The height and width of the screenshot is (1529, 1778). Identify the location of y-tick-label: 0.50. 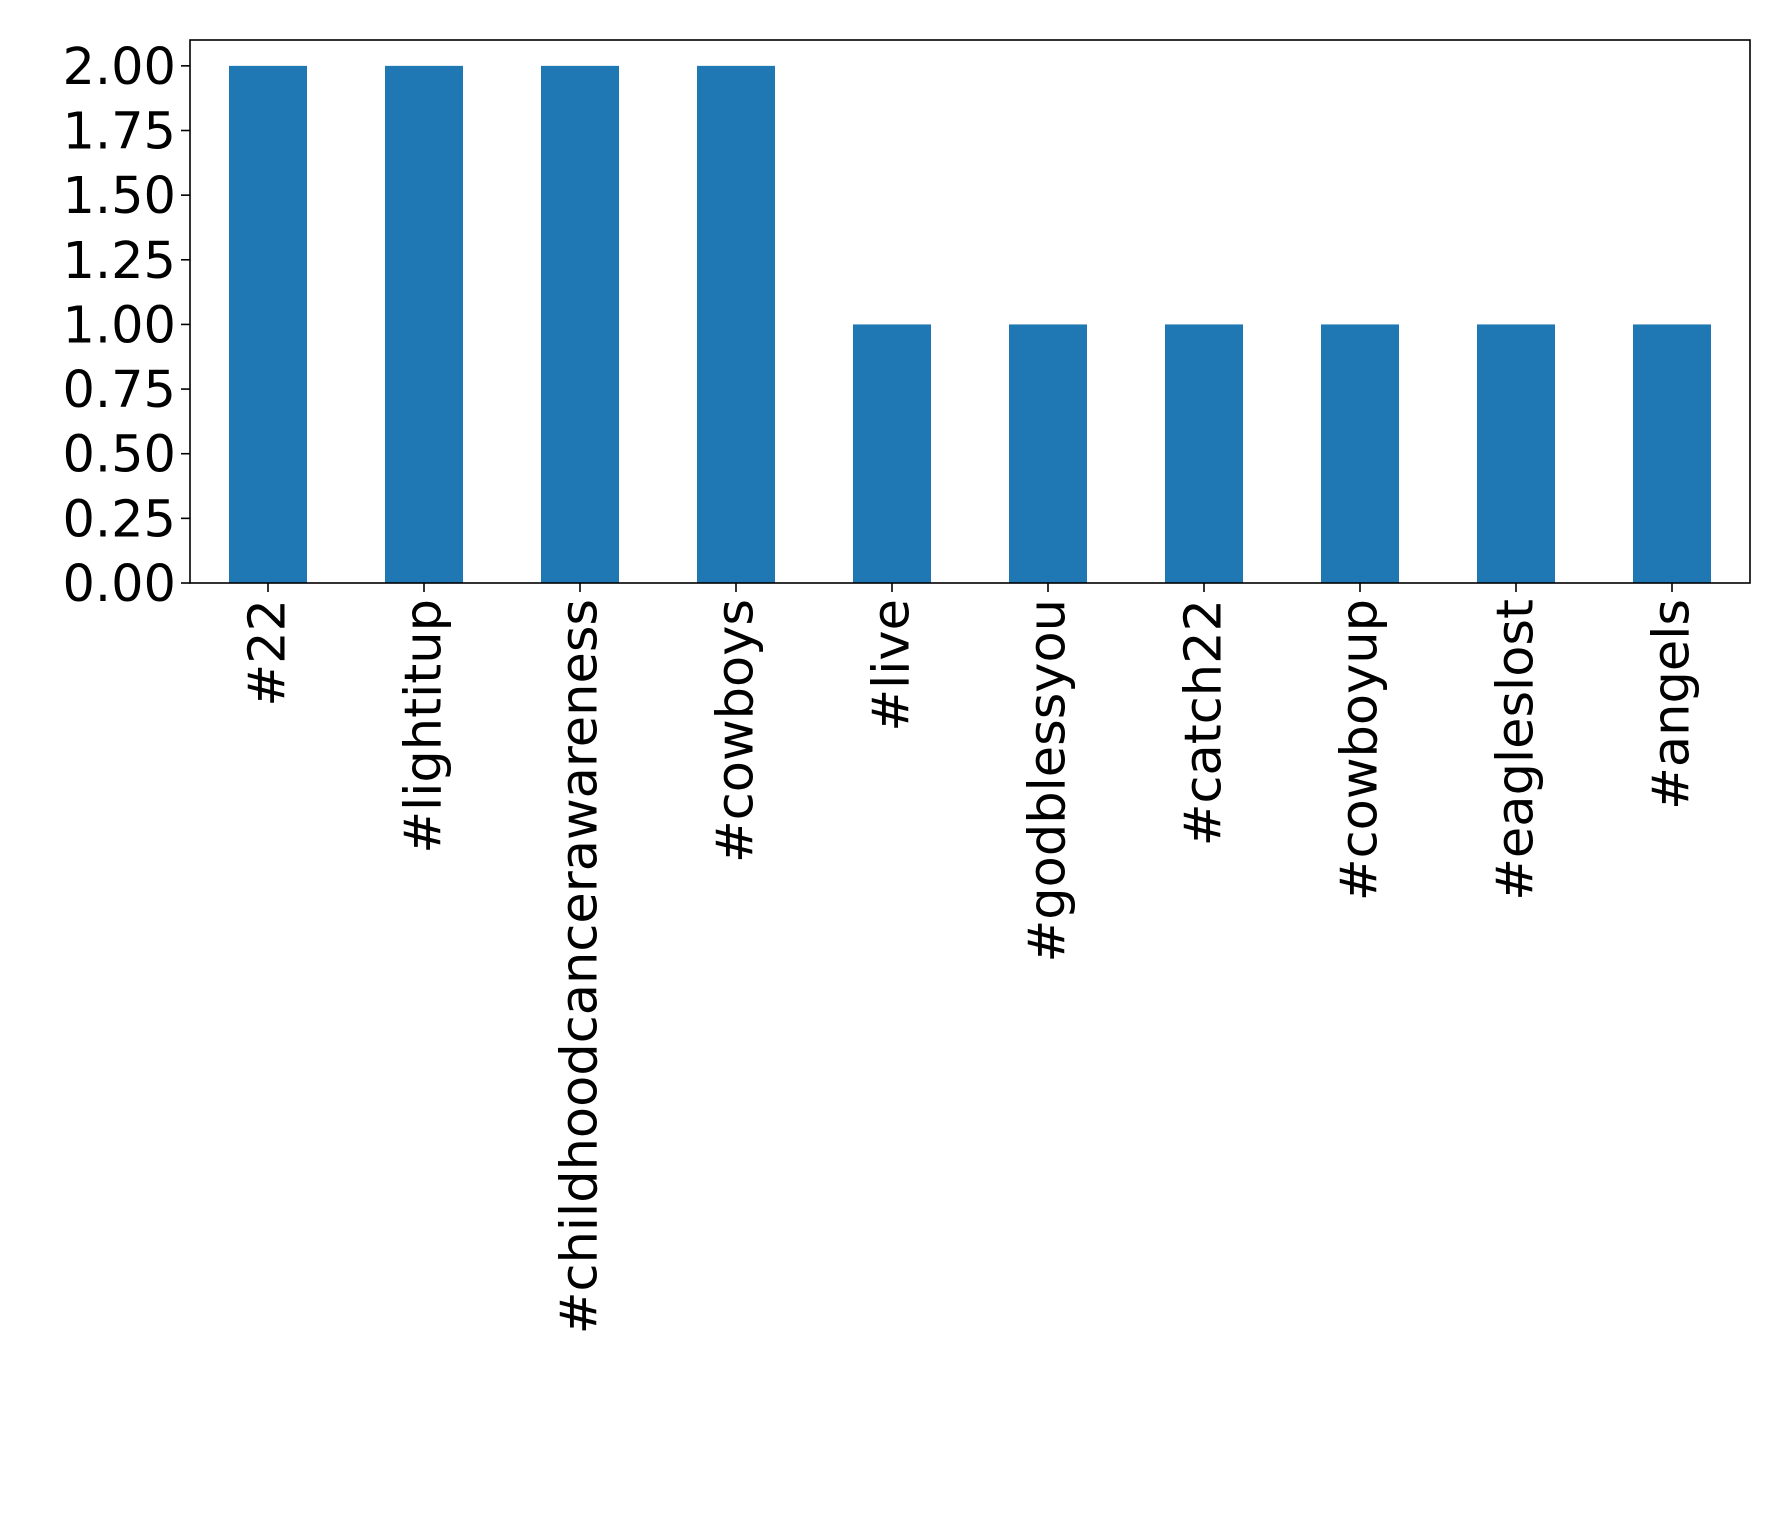
(119, 455).